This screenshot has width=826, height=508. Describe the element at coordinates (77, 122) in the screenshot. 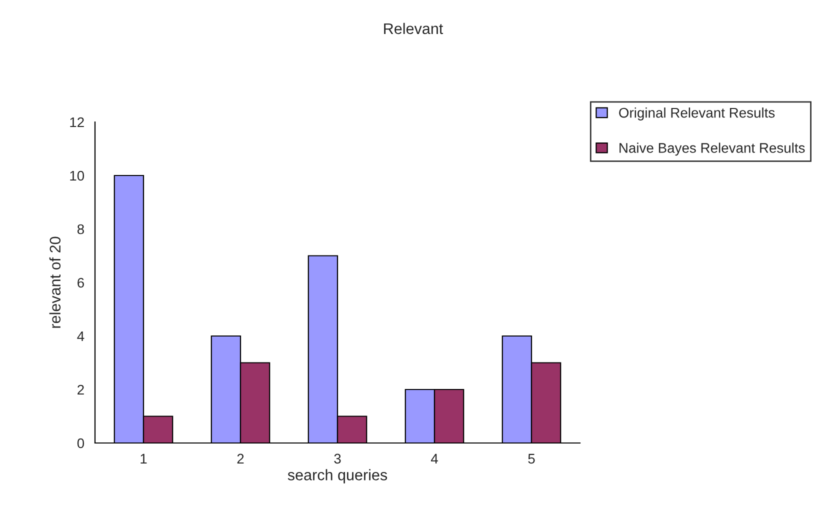

I see `y-tick-label: 12` at that location.